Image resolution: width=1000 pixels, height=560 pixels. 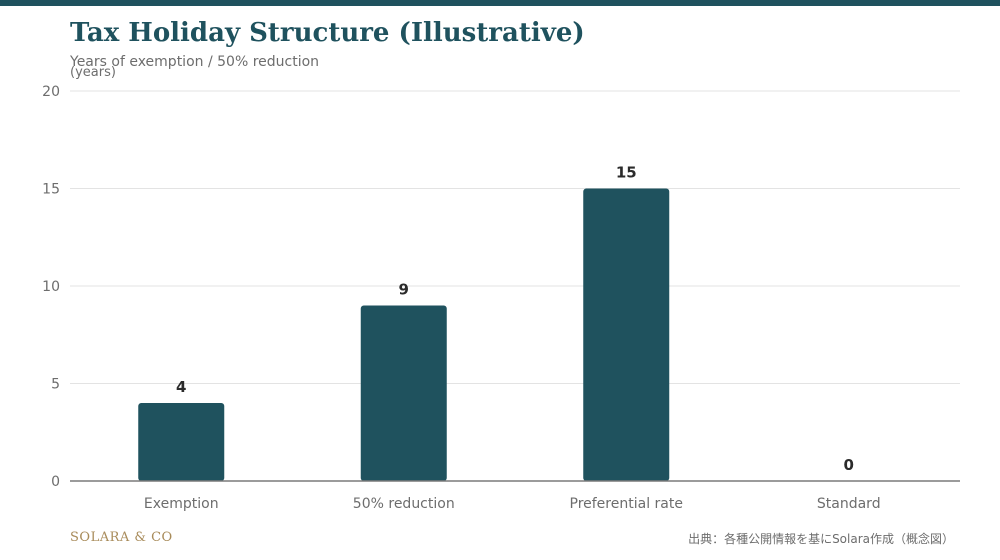 What do you see at coordinates (404, 290) in the screenshot?
I see `data-label: 9` at bounding box center [404, 290].